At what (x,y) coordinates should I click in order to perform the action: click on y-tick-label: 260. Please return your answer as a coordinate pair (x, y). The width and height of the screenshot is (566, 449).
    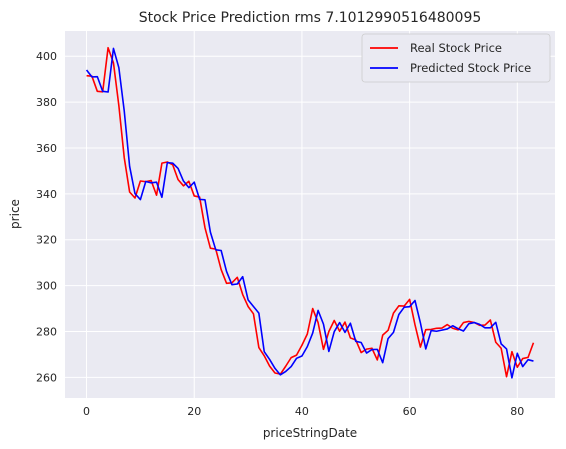
    Looking at the image, I should click on (46, 377).